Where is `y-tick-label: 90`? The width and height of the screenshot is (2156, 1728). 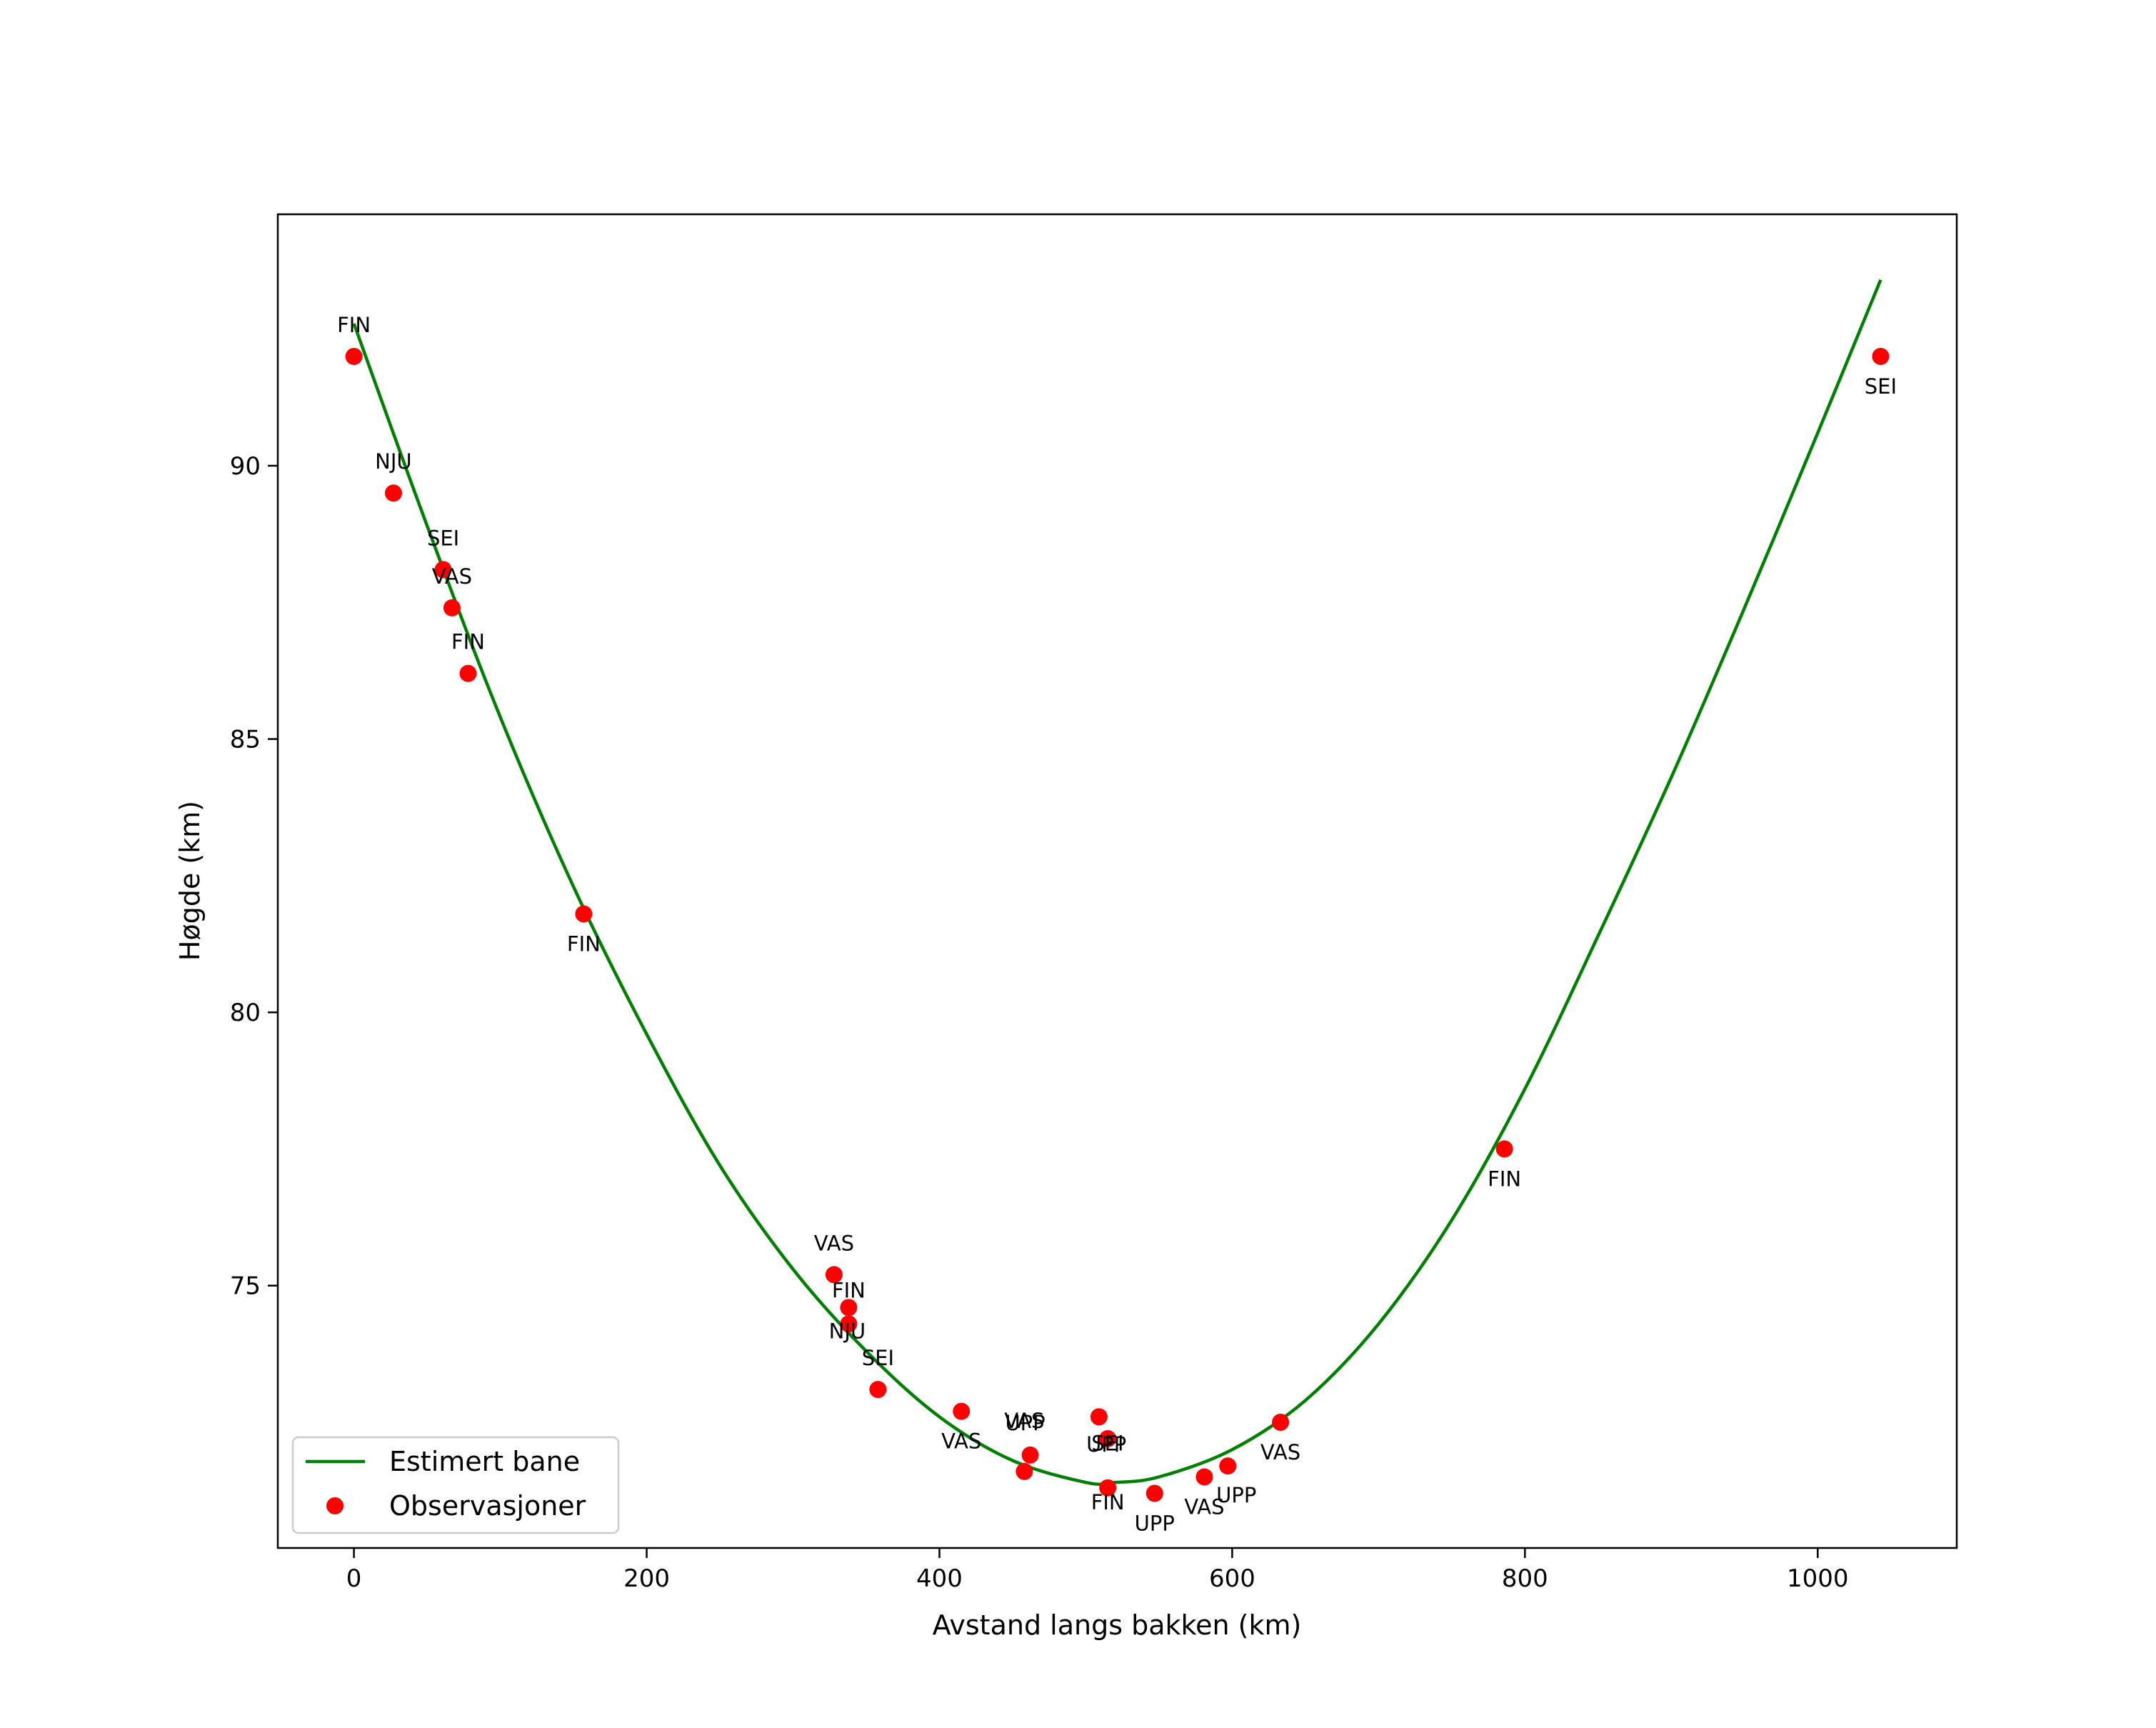
y-tick-label: 90 is located at coordinates (246, 466).